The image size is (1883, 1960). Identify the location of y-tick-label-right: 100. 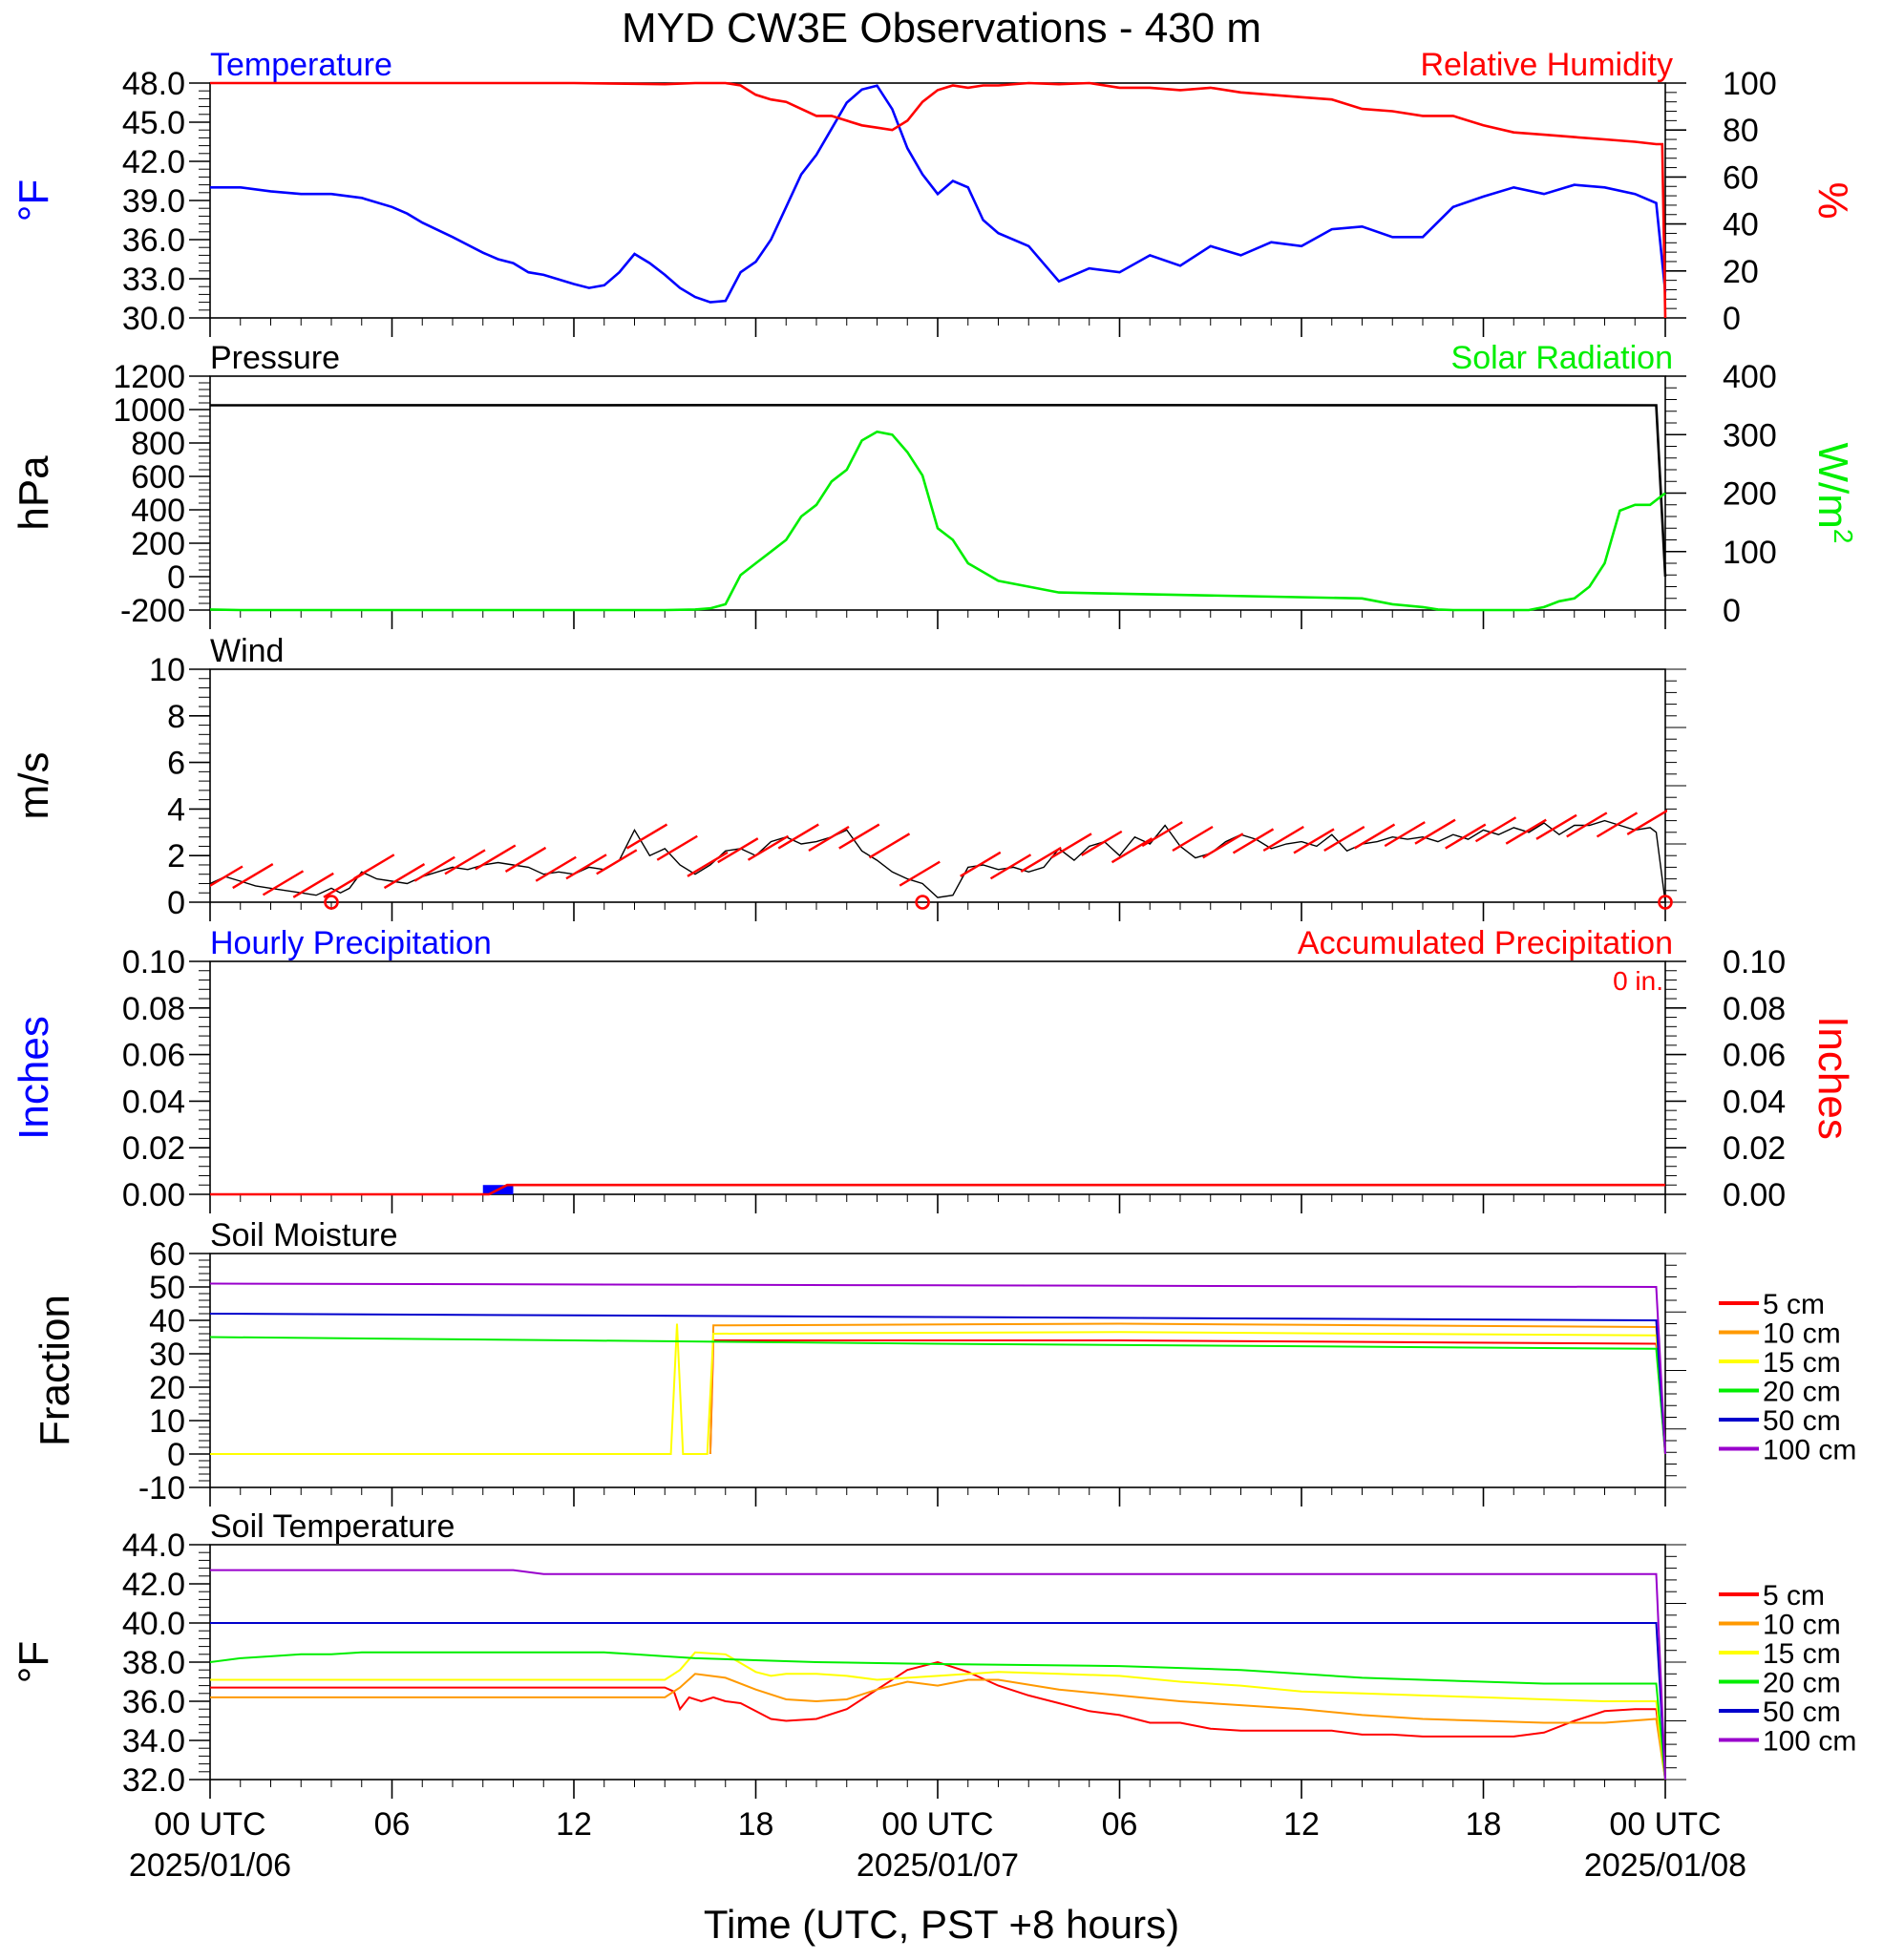
(1750, 553).